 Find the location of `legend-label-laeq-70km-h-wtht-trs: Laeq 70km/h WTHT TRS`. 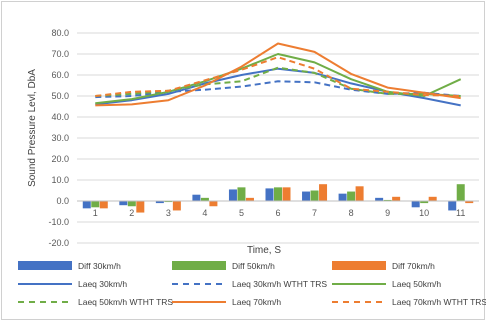

legend-label-laeq-70km-h-wtht-trs: Laeq 70km/h WTHT TRS is located at coordinates (439, 302).